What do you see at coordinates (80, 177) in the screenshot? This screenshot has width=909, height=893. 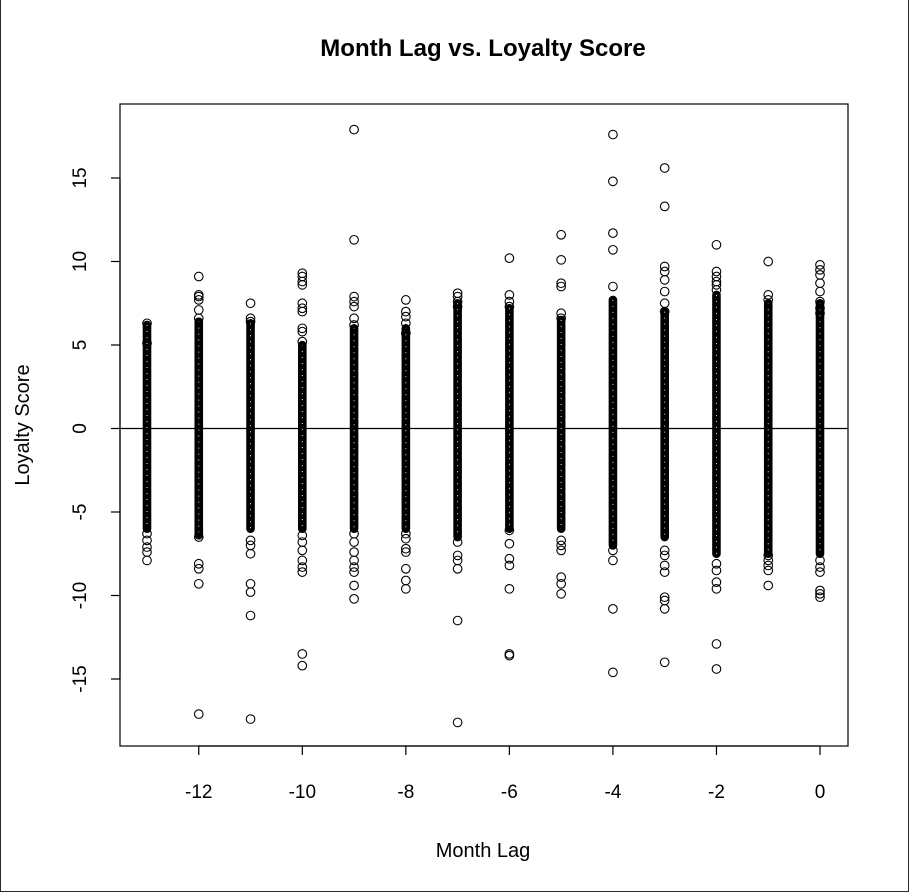 I see `y-tick-label: 15` at bounding box center [80, 177].